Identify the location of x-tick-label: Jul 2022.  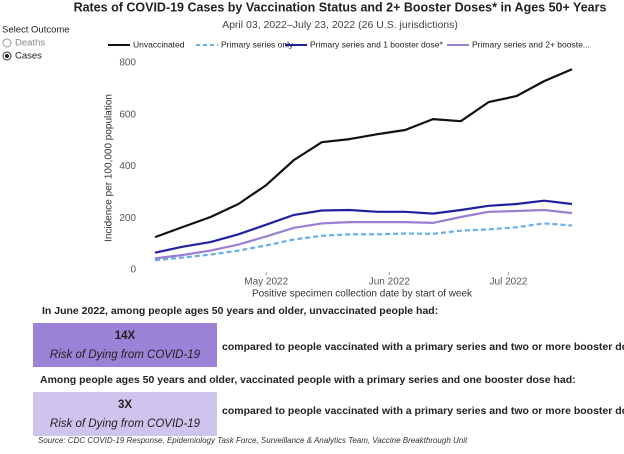
(509, 282).